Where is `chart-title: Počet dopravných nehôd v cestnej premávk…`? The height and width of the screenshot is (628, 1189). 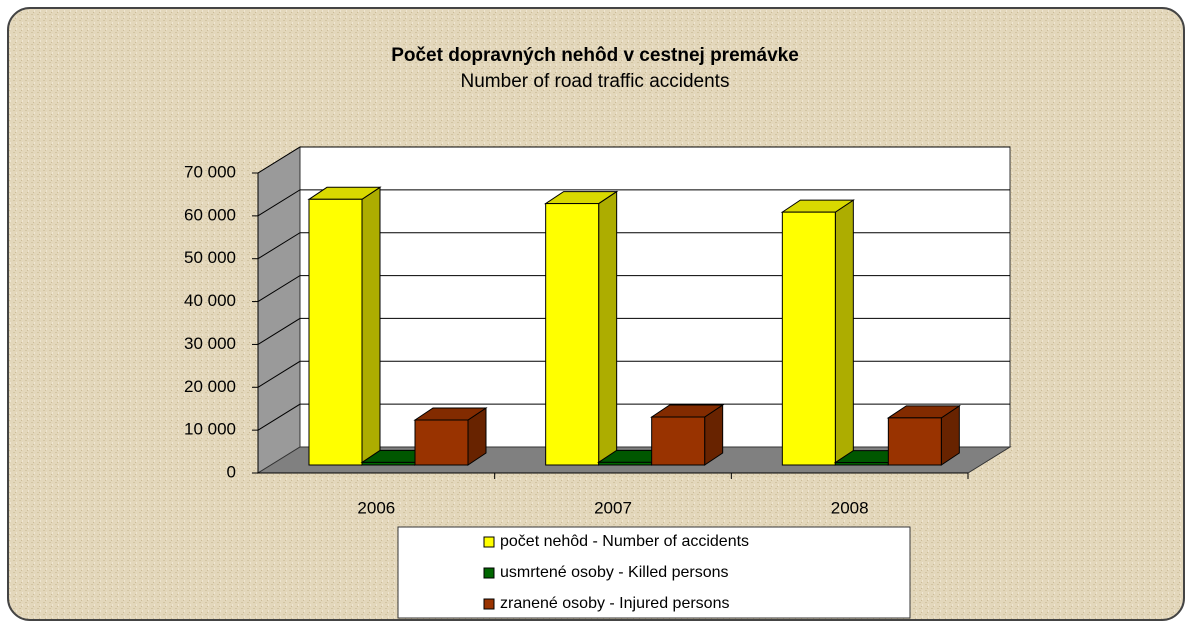 chart-title: Počet dopravných nehôd v cestnej premávk… is located at coordinates (595, 55).